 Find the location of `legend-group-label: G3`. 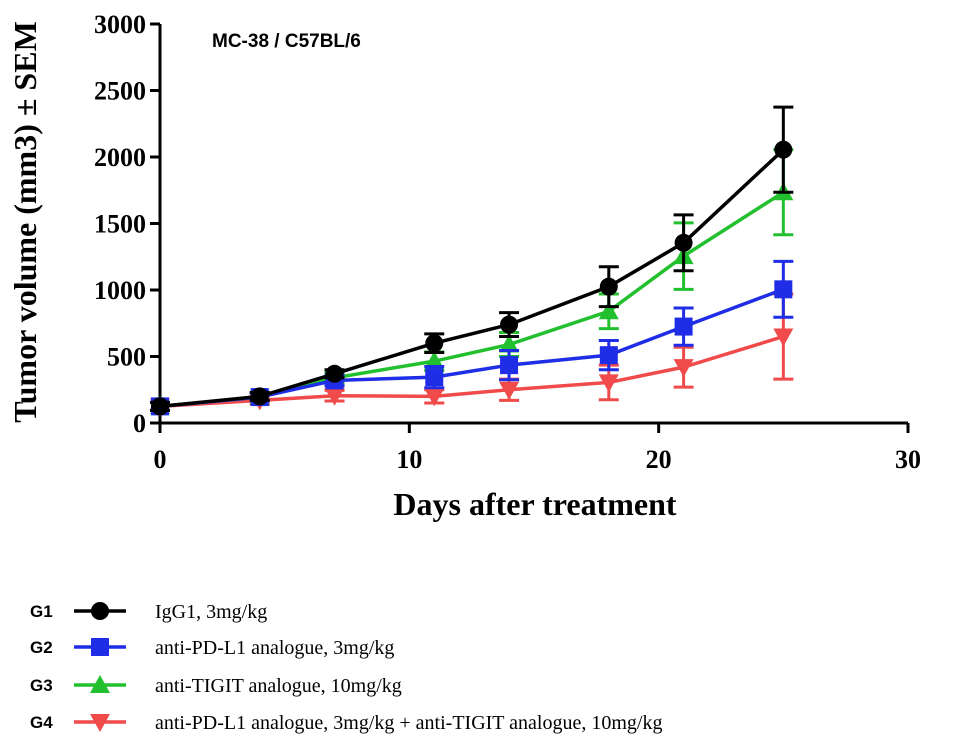

legend-group-label: G3 is located at coordinates (41, 685).